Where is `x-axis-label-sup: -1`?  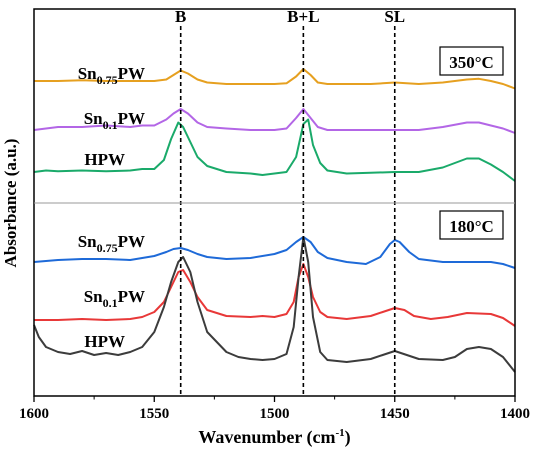 x-axis-label-sup: -1 is located at coordinates (339, 433).